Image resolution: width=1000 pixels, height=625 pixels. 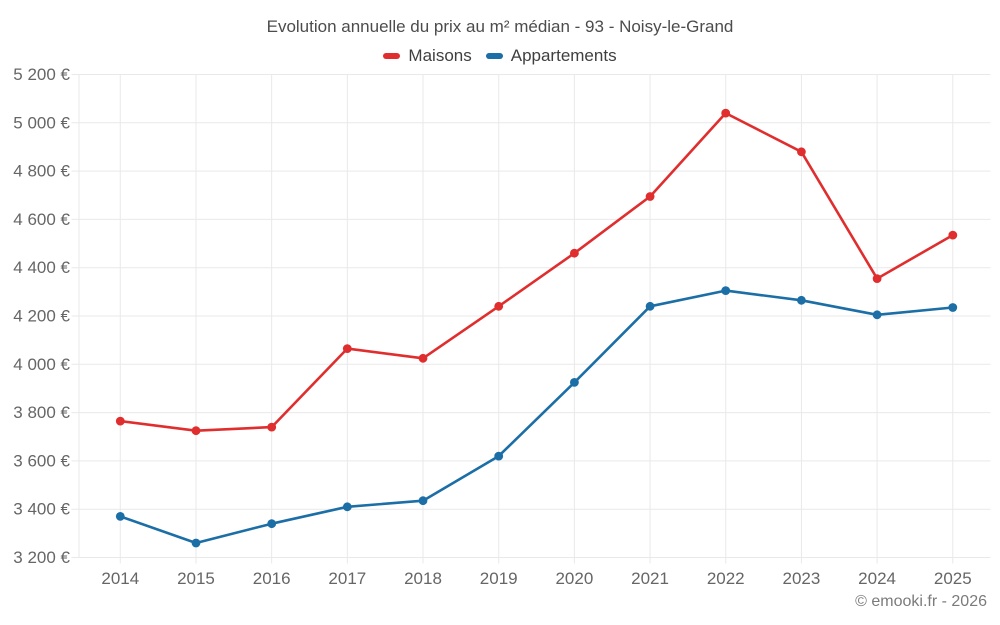 What do you see at coordinates (877, 578) in the screenshot?
I see `x-tick-label: 2024` at bounding box center [877, 578].